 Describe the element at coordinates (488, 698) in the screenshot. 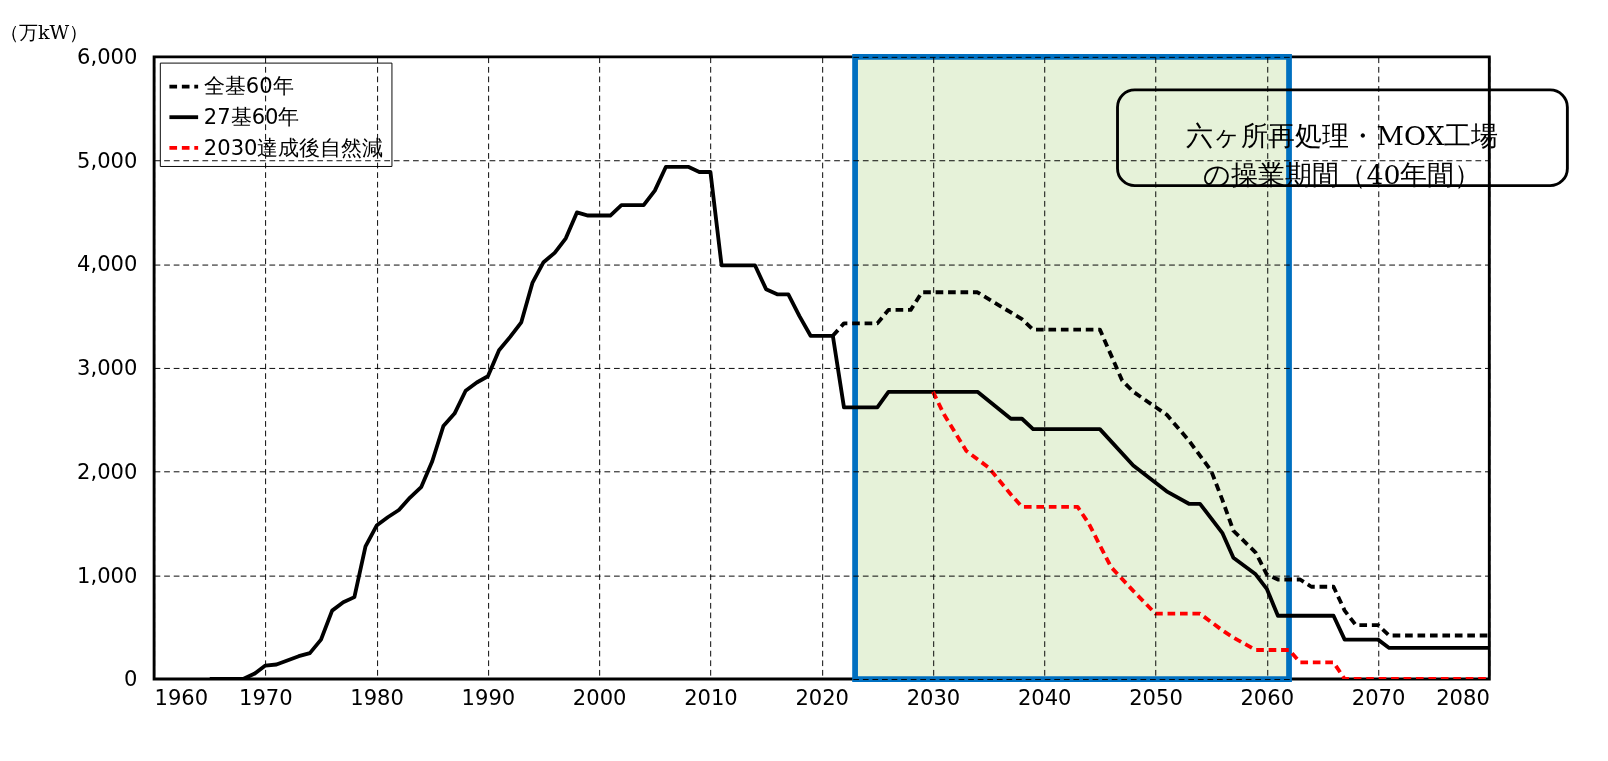

I see `x-tick-label: 1990` at that location.